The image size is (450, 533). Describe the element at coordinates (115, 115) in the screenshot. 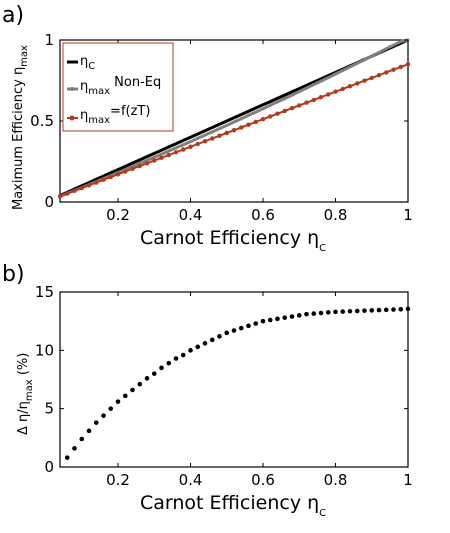

I see `legend-label-fzt: ηmax=f(zT)` at that location.